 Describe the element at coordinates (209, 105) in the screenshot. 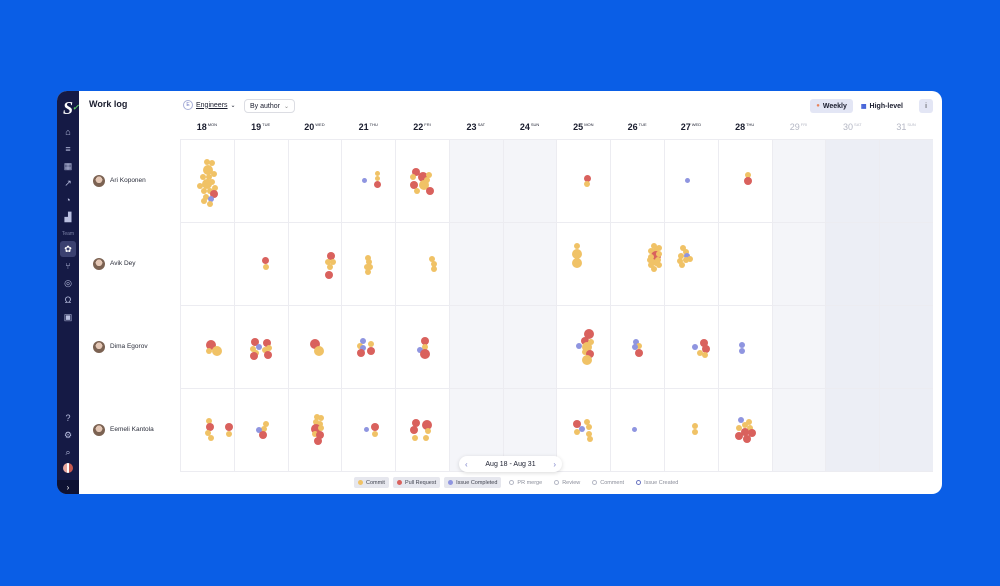

I see `engineers-filter: E Engineers ⌄` at that location.